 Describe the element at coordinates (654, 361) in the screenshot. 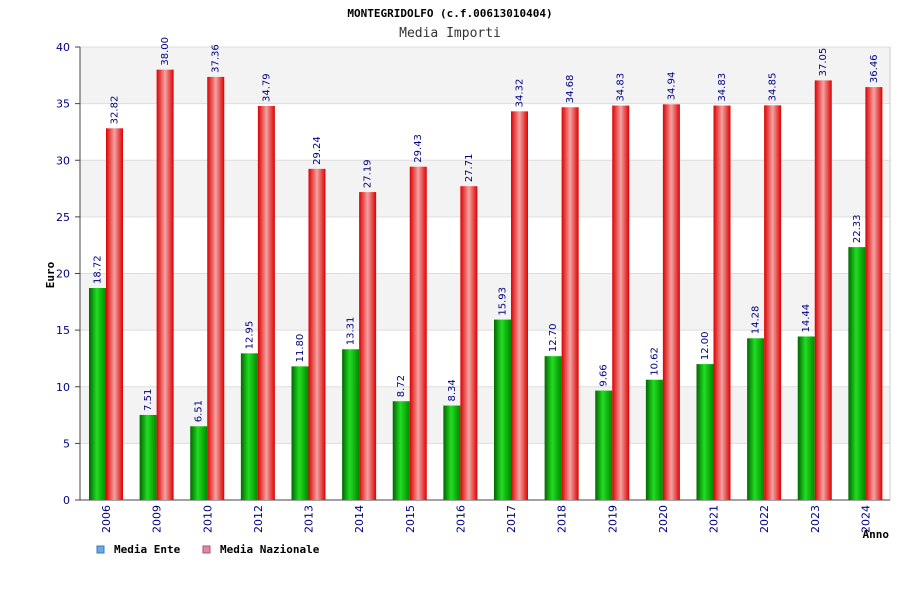

I see `value-label-media-ente: 10.62` at that location.